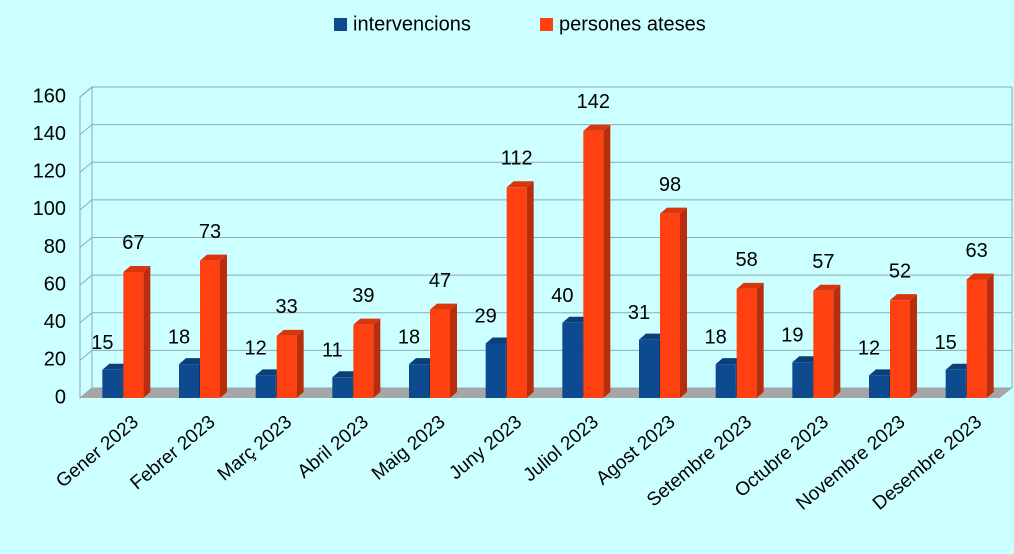  I want to click on legend: intervencions persones ateses, so click(520, 24).